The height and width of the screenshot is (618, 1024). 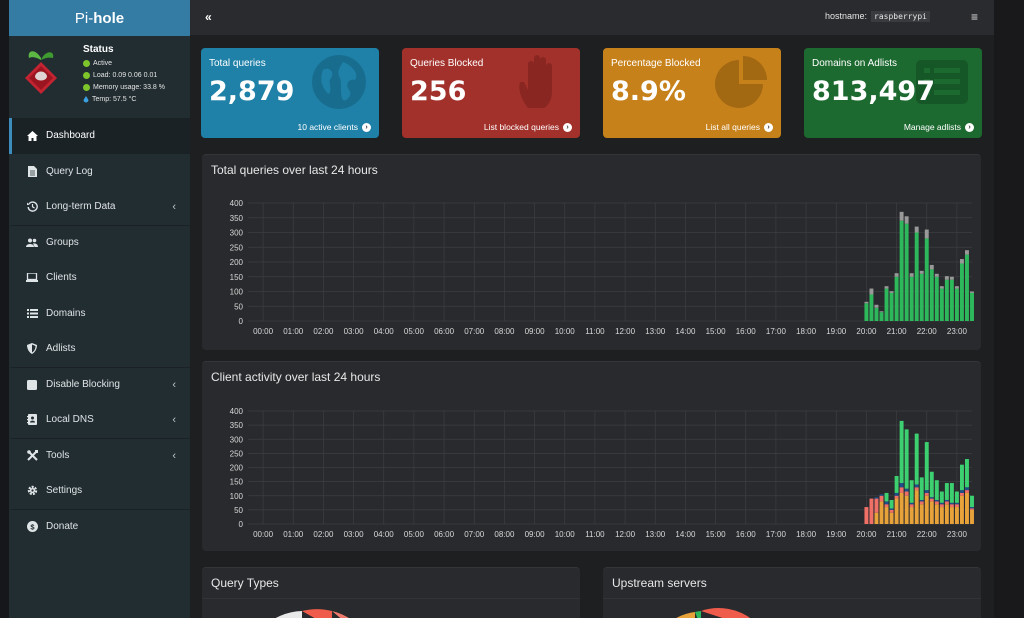 I want to click on sidebar-item-adlists: Adlists, so click(x=99, y=349).